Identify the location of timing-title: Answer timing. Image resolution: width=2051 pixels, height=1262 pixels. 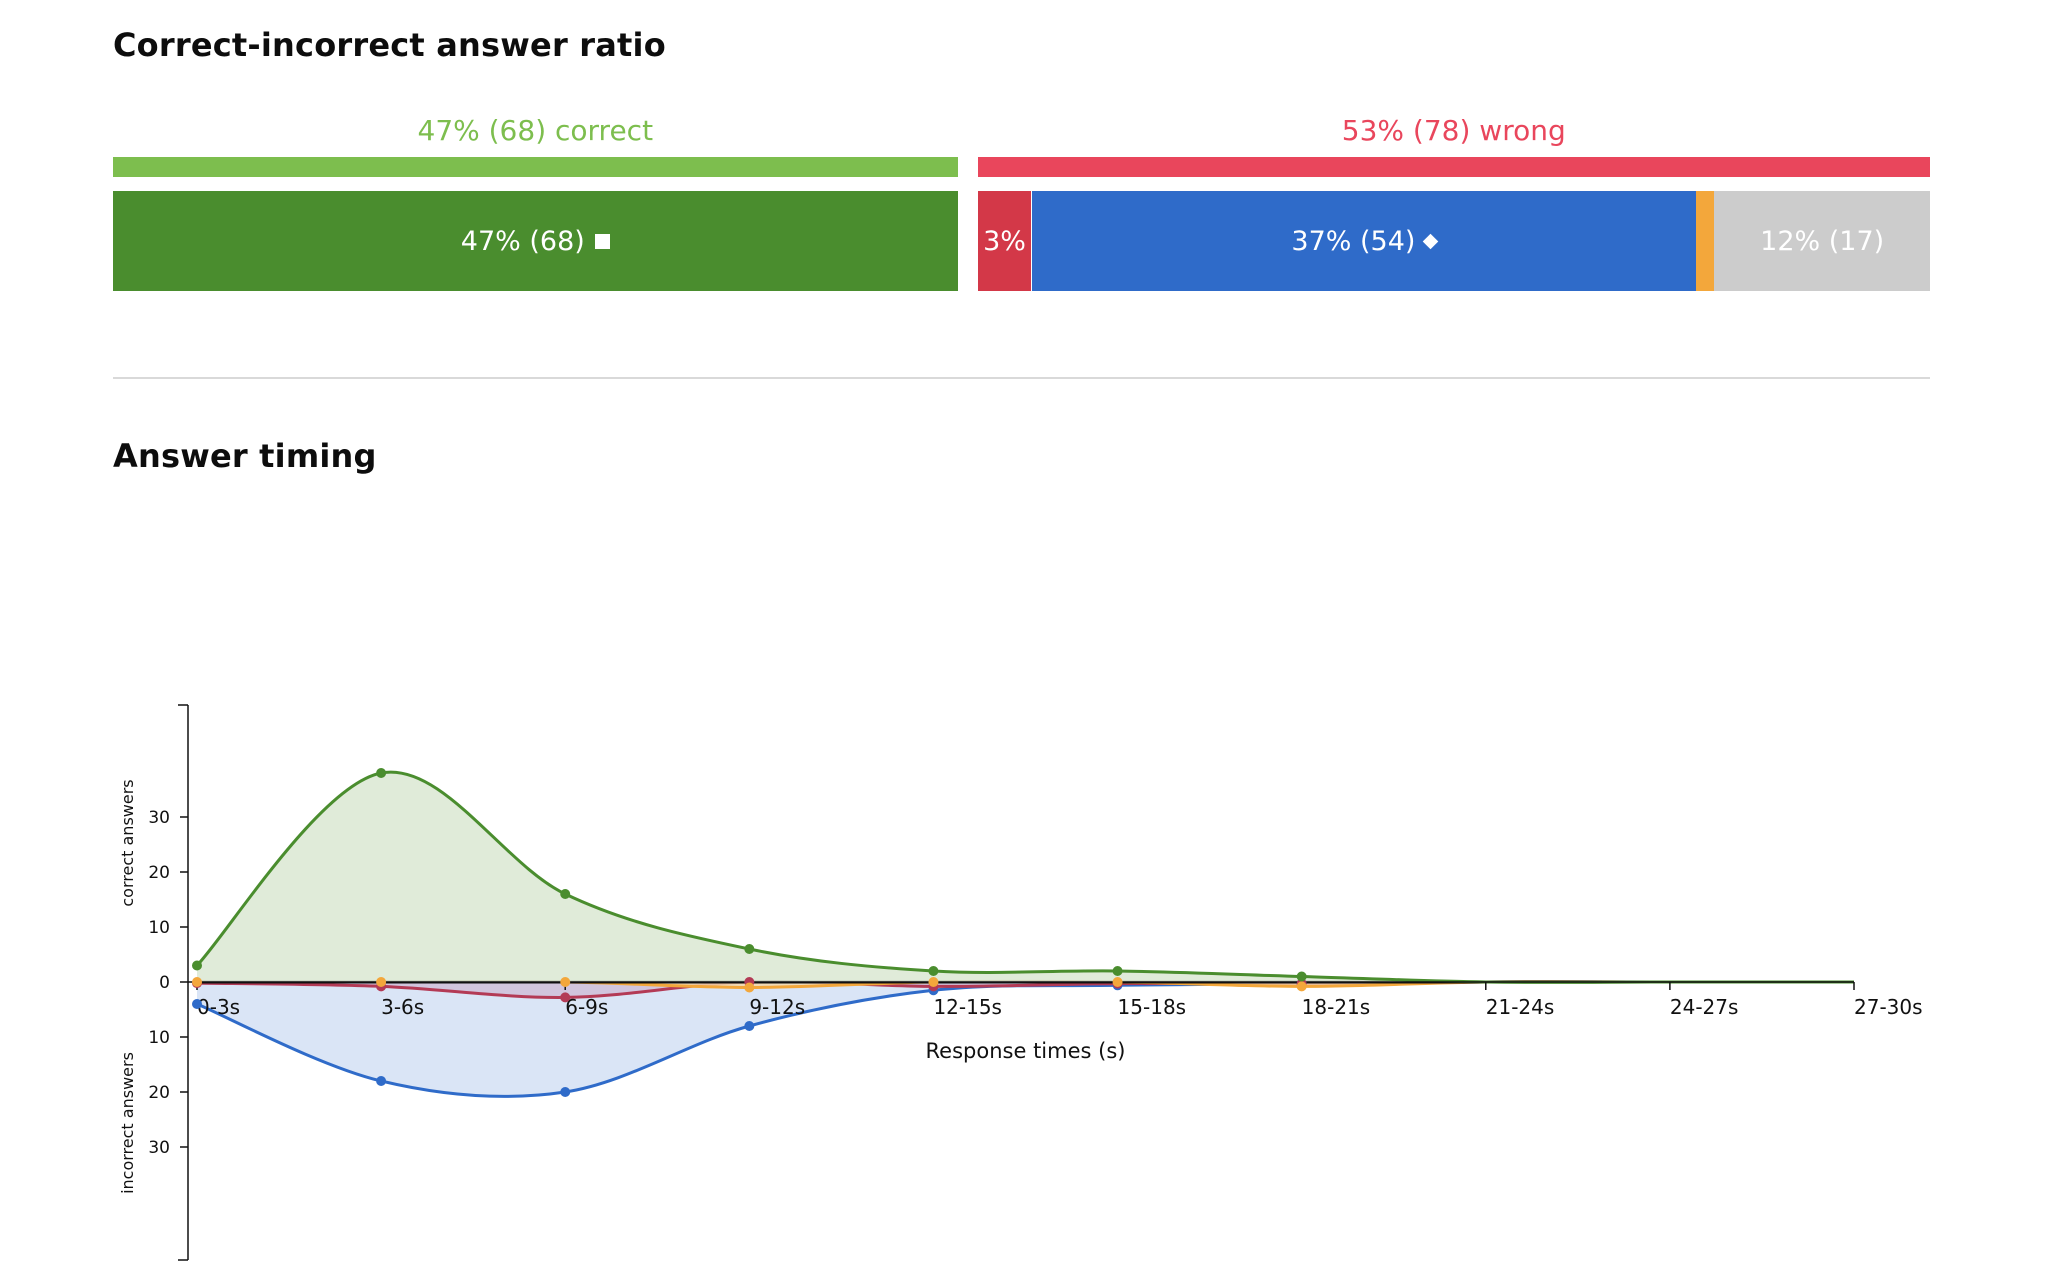
(245, 456).